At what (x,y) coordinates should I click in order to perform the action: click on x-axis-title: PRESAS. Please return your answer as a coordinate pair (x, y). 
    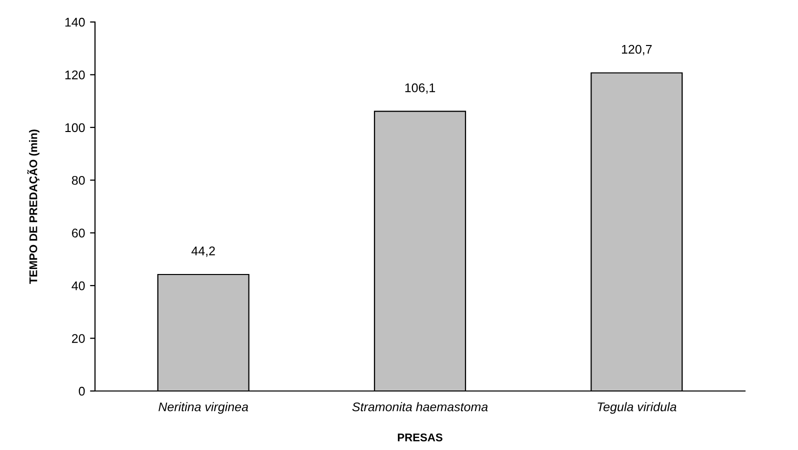
    Looking at the image, I should click on (420, 438).